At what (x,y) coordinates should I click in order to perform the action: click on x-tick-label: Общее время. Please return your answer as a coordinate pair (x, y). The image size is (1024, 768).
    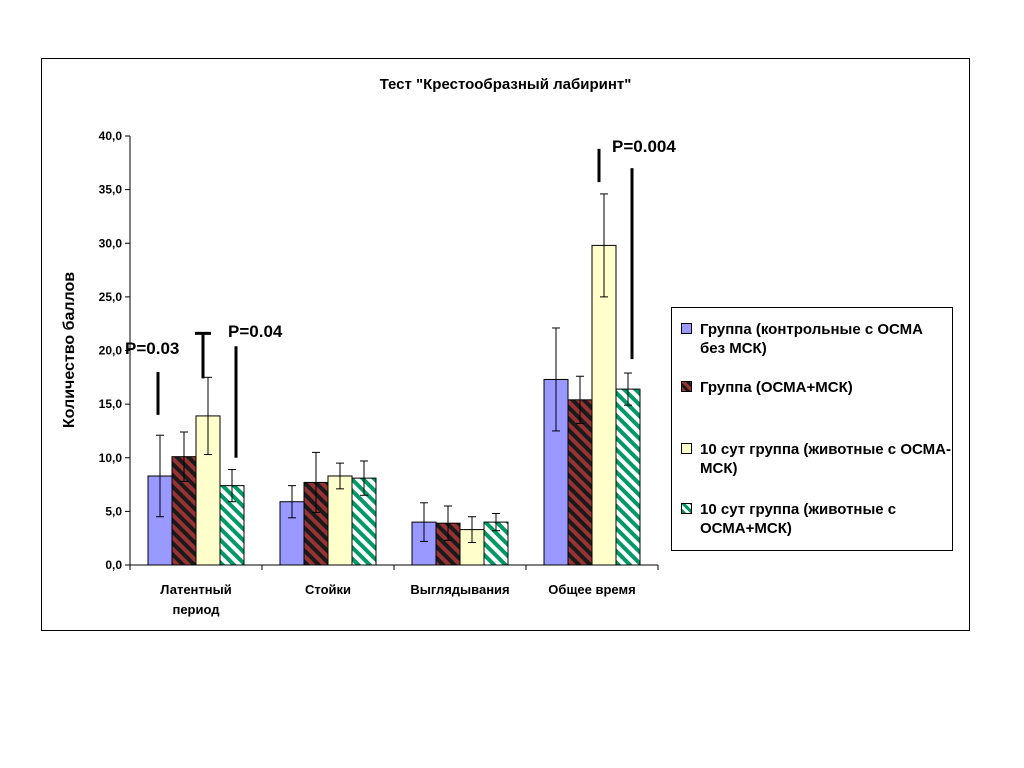
    Looking at the image, I should click on (592, 590).